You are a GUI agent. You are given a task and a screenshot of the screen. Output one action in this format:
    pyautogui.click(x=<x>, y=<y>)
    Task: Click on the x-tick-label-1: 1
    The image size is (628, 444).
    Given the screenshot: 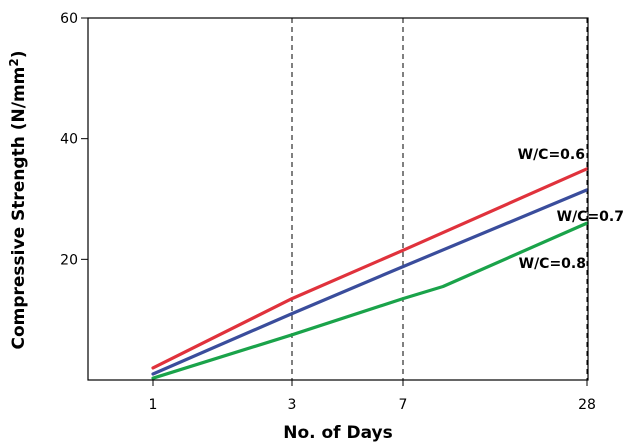 What is the action you would take?
    pyautogui.click(x=153, y=405)
    